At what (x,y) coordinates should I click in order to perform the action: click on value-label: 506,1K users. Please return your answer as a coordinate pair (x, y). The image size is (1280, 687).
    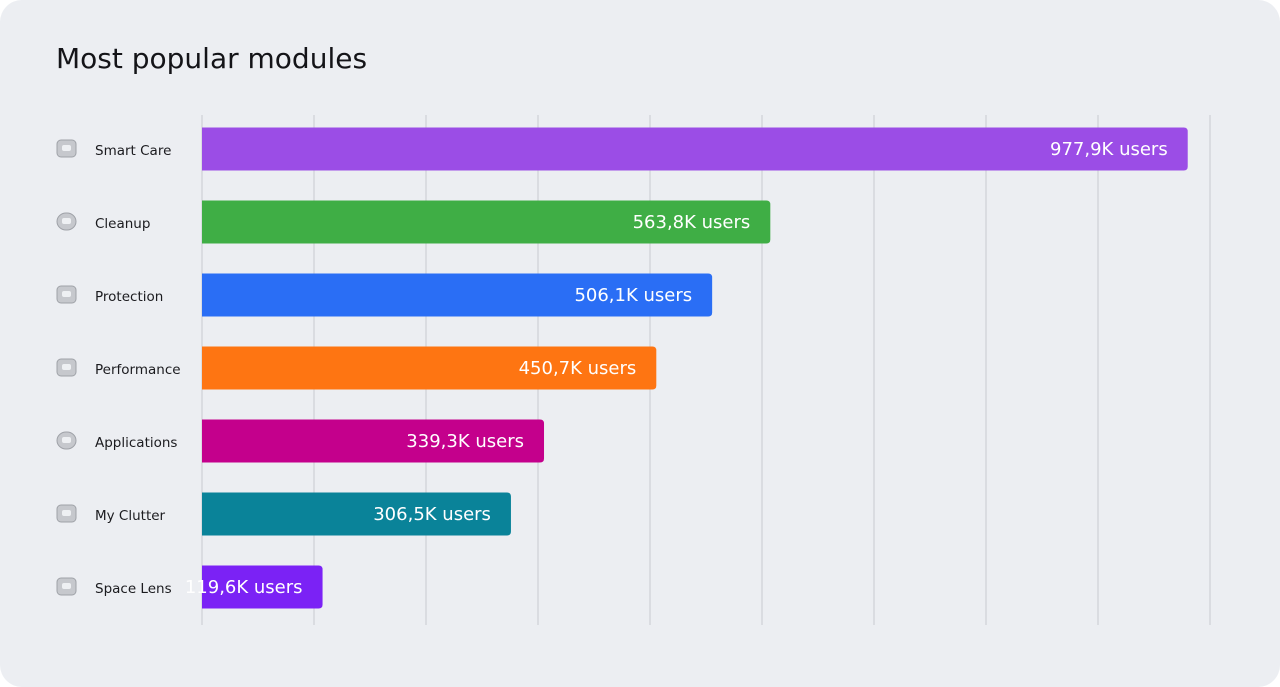
    Looking at the image, I should click on (633, 295).